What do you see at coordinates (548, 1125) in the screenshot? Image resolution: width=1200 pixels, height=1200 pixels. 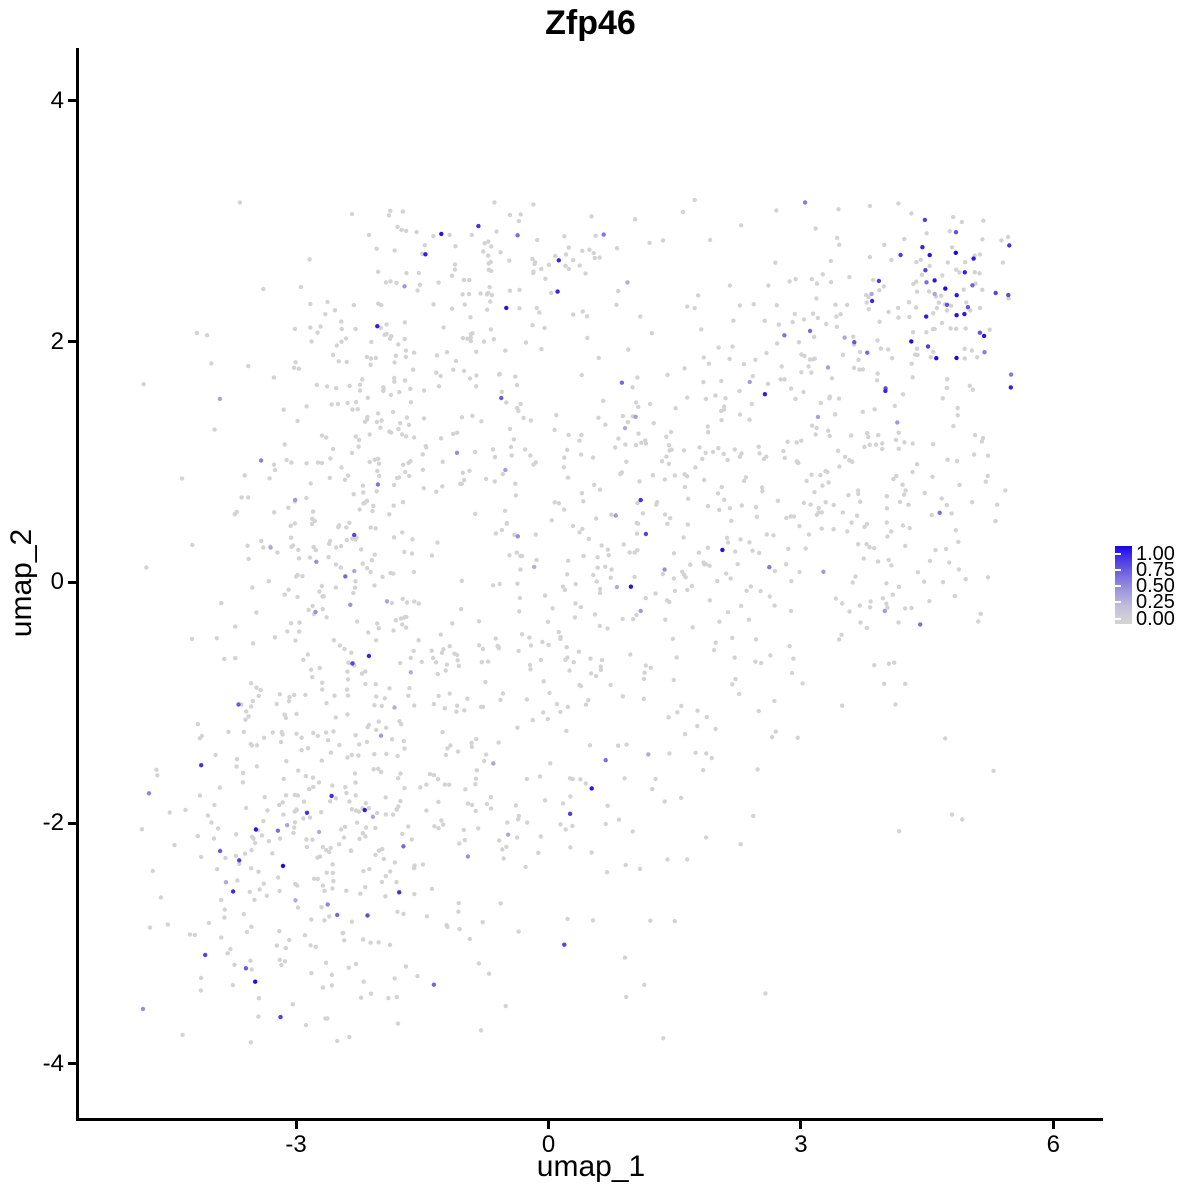 I see `x-tick-mark` at bounding box center [548, 1125].